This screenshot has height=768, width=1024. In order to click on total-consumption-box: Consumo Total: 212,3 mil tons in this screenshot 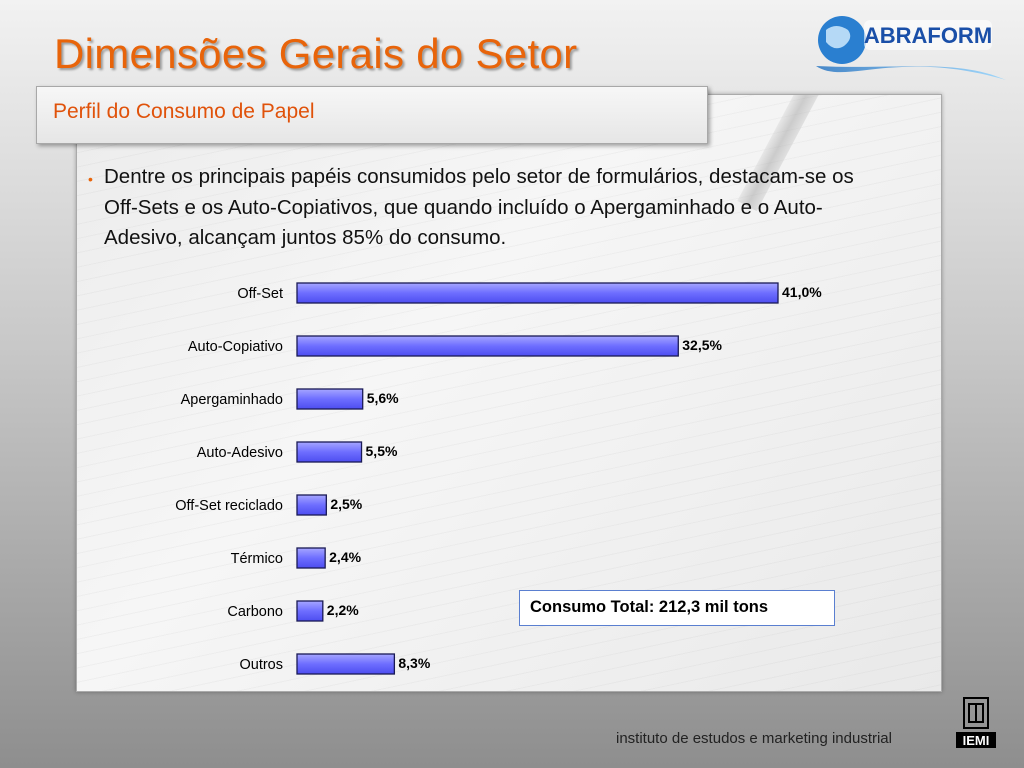, I will do `click(677, 608)`.